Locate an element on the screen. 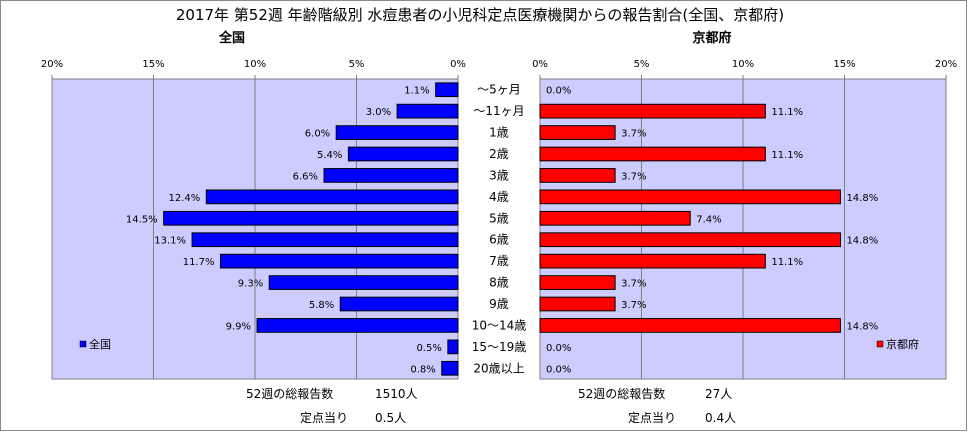 The image size is (968, 432). national-data-label: 6.0% is located at coordinates (317, 134).